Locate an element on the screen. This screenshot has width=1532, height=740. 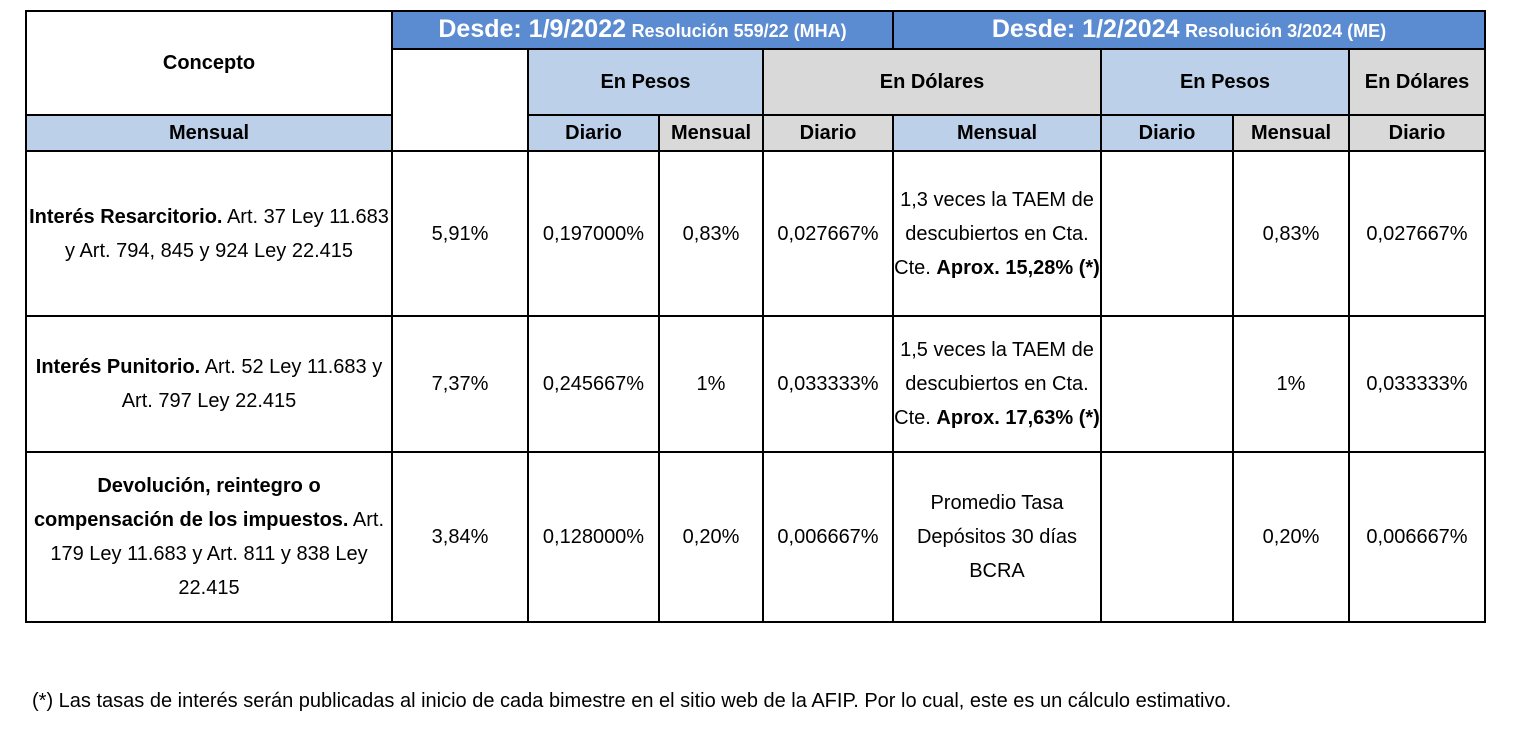
p1-pesos-monthly-header: Mensual is located at coordinates (209, 133).